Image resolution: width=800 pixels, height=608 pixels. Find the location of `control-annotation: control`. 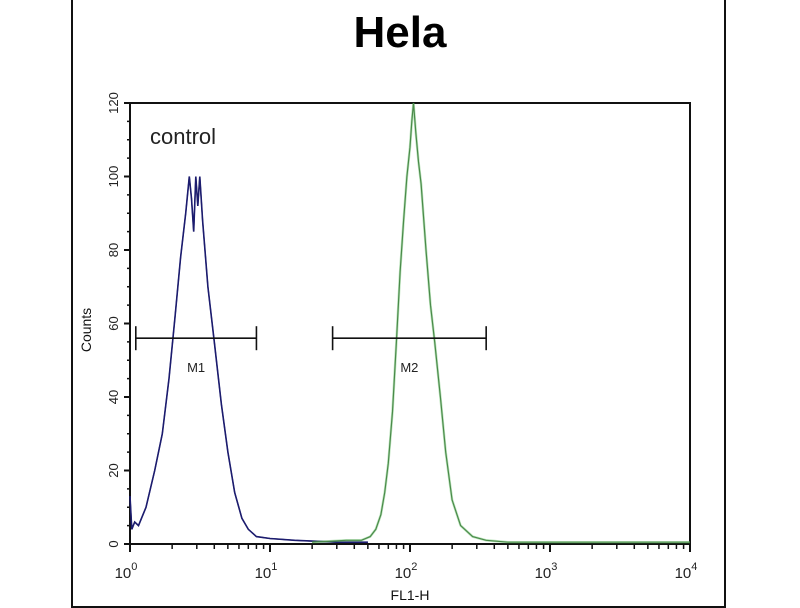

control-annotation: control is located at coordinates (183, 136).